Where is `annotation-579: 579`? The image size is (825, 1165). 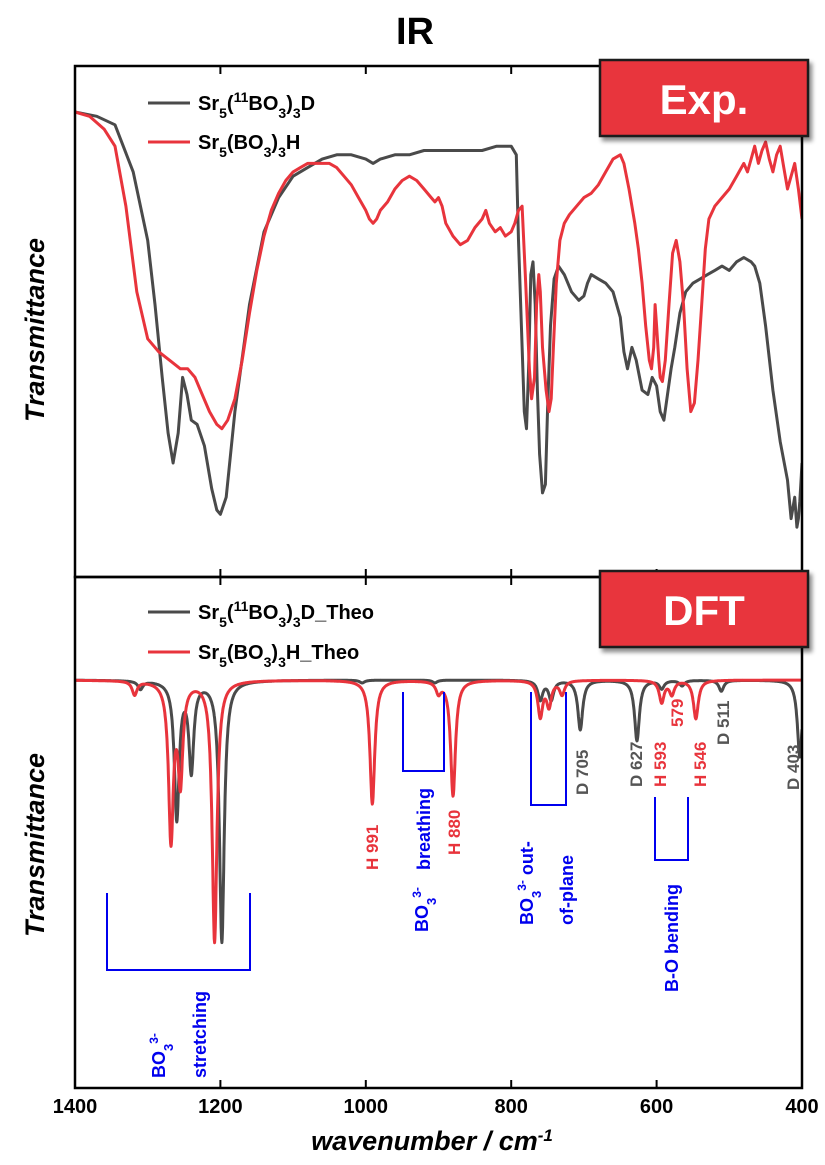
annotation-579: 579 is located at coordinates (677, 713).